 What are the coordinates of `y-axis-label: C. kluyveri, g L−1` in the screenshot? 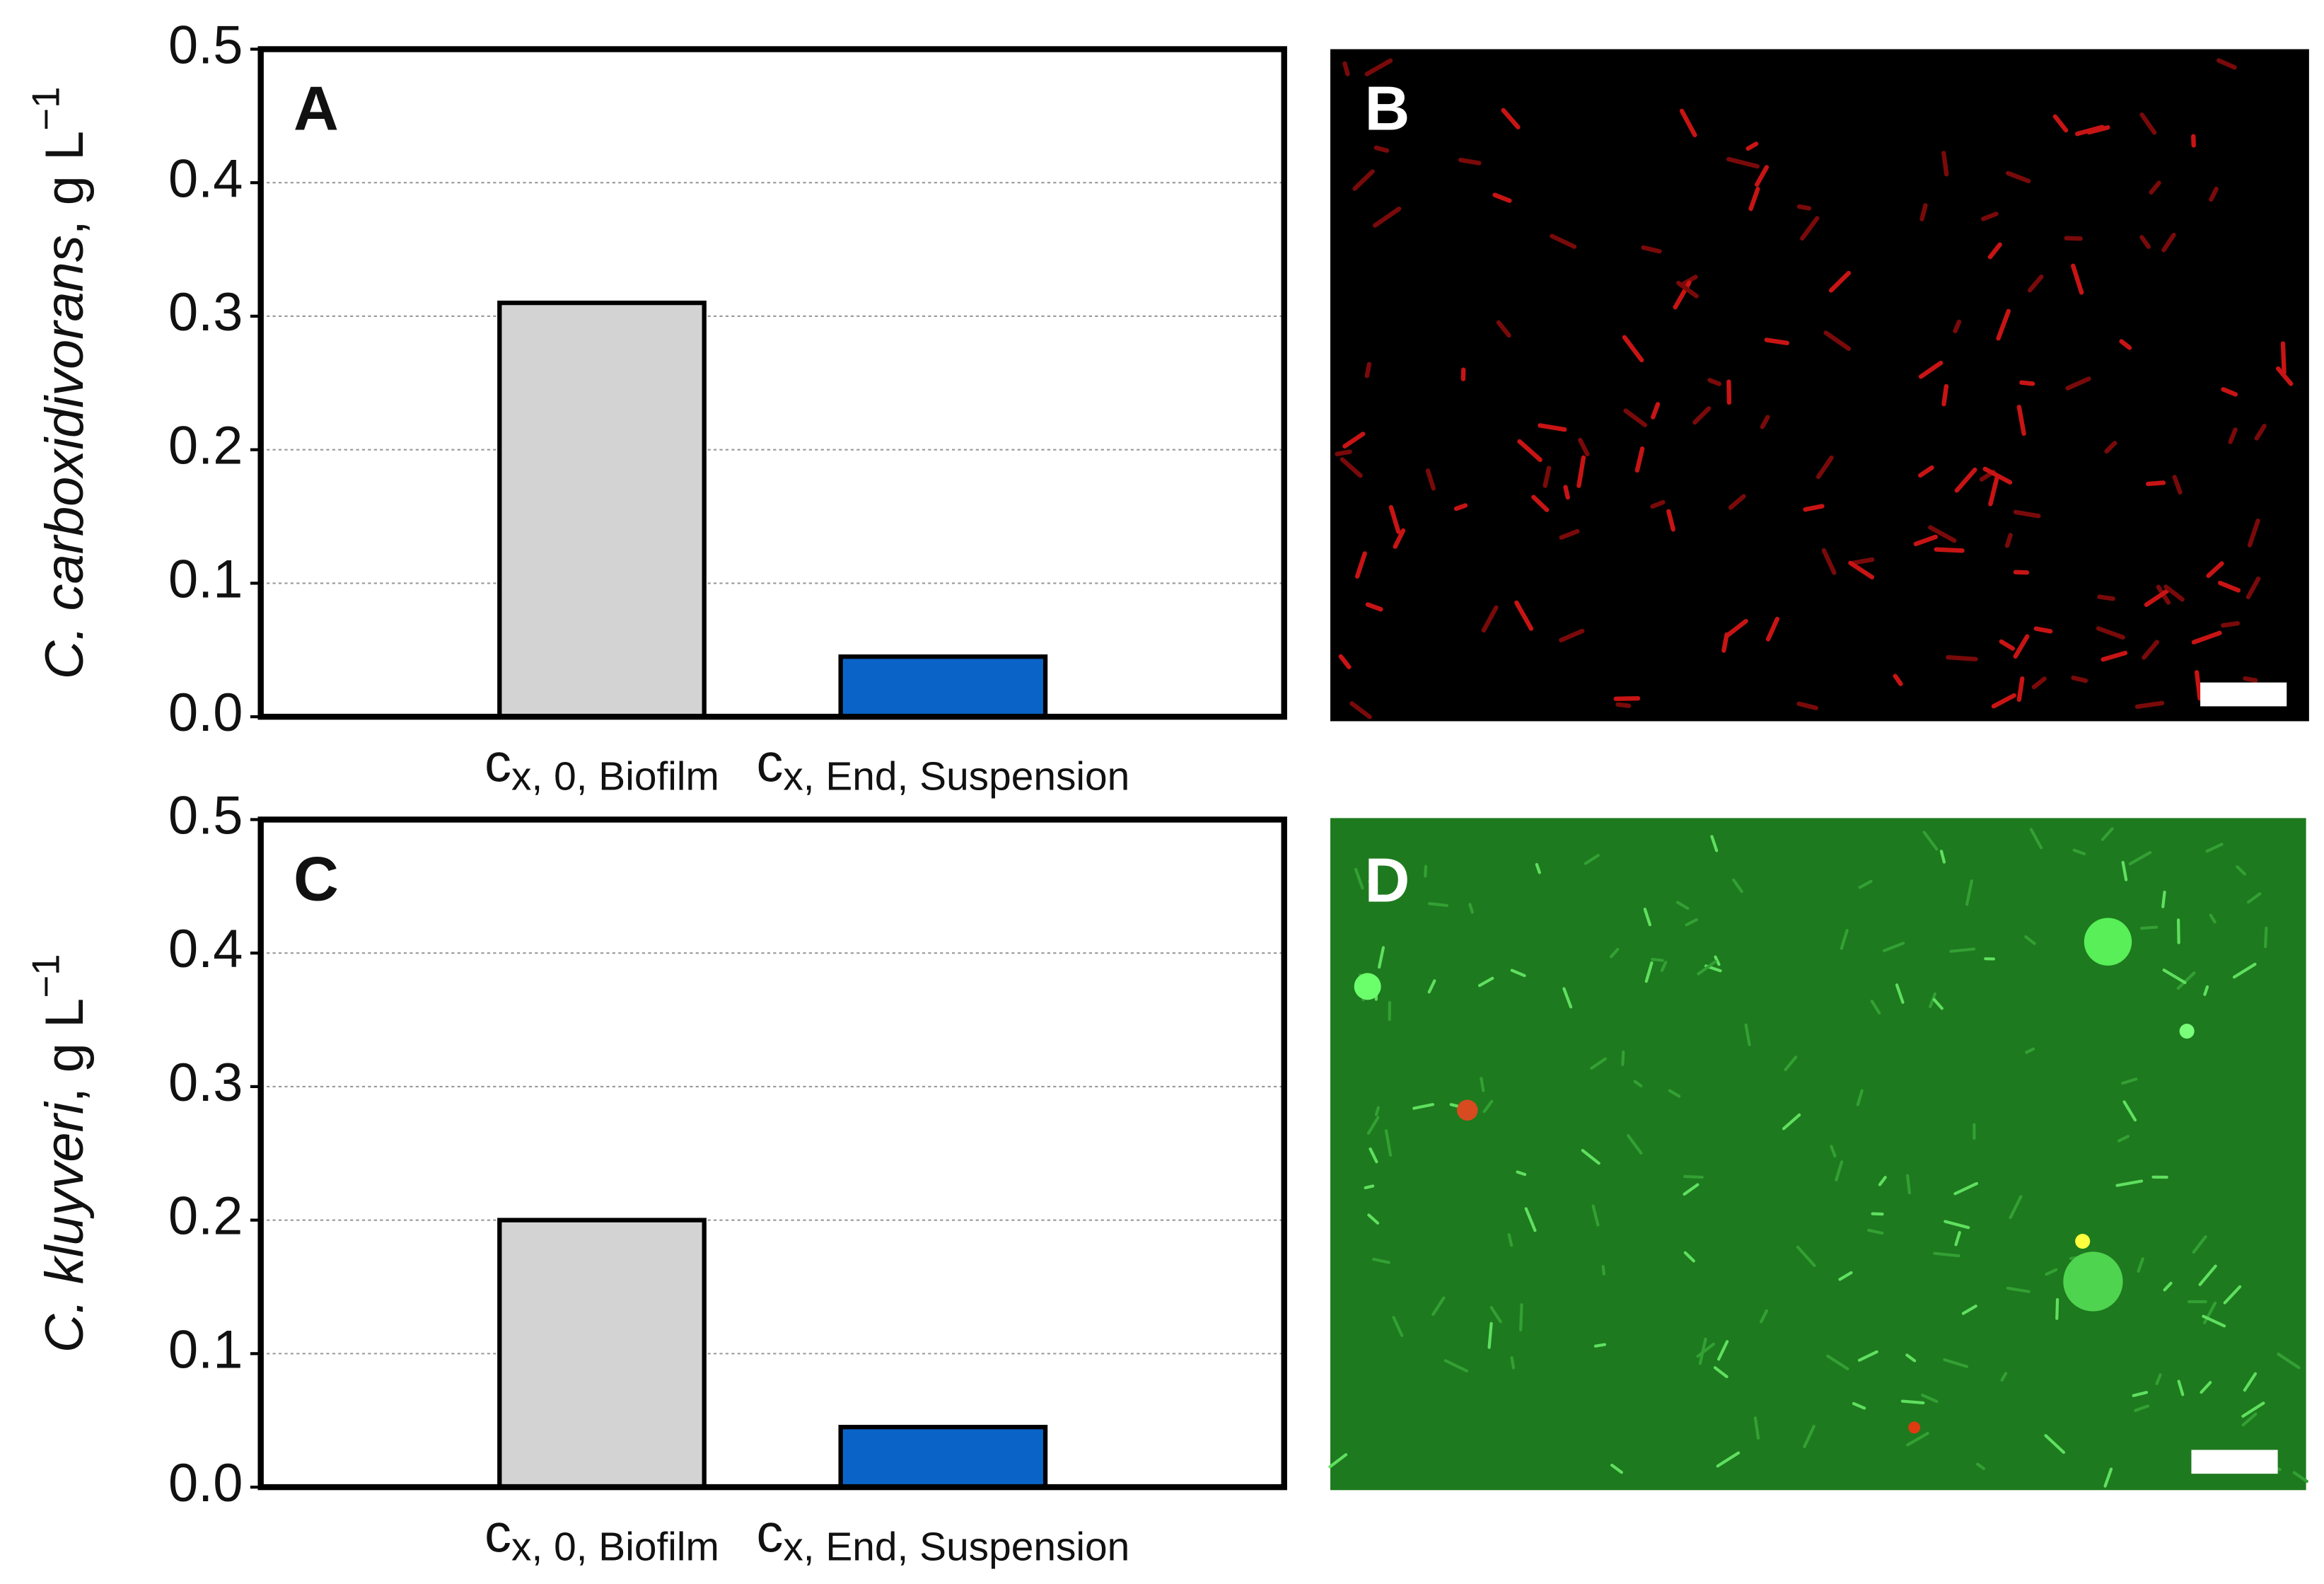 It's located at (59, 1153).